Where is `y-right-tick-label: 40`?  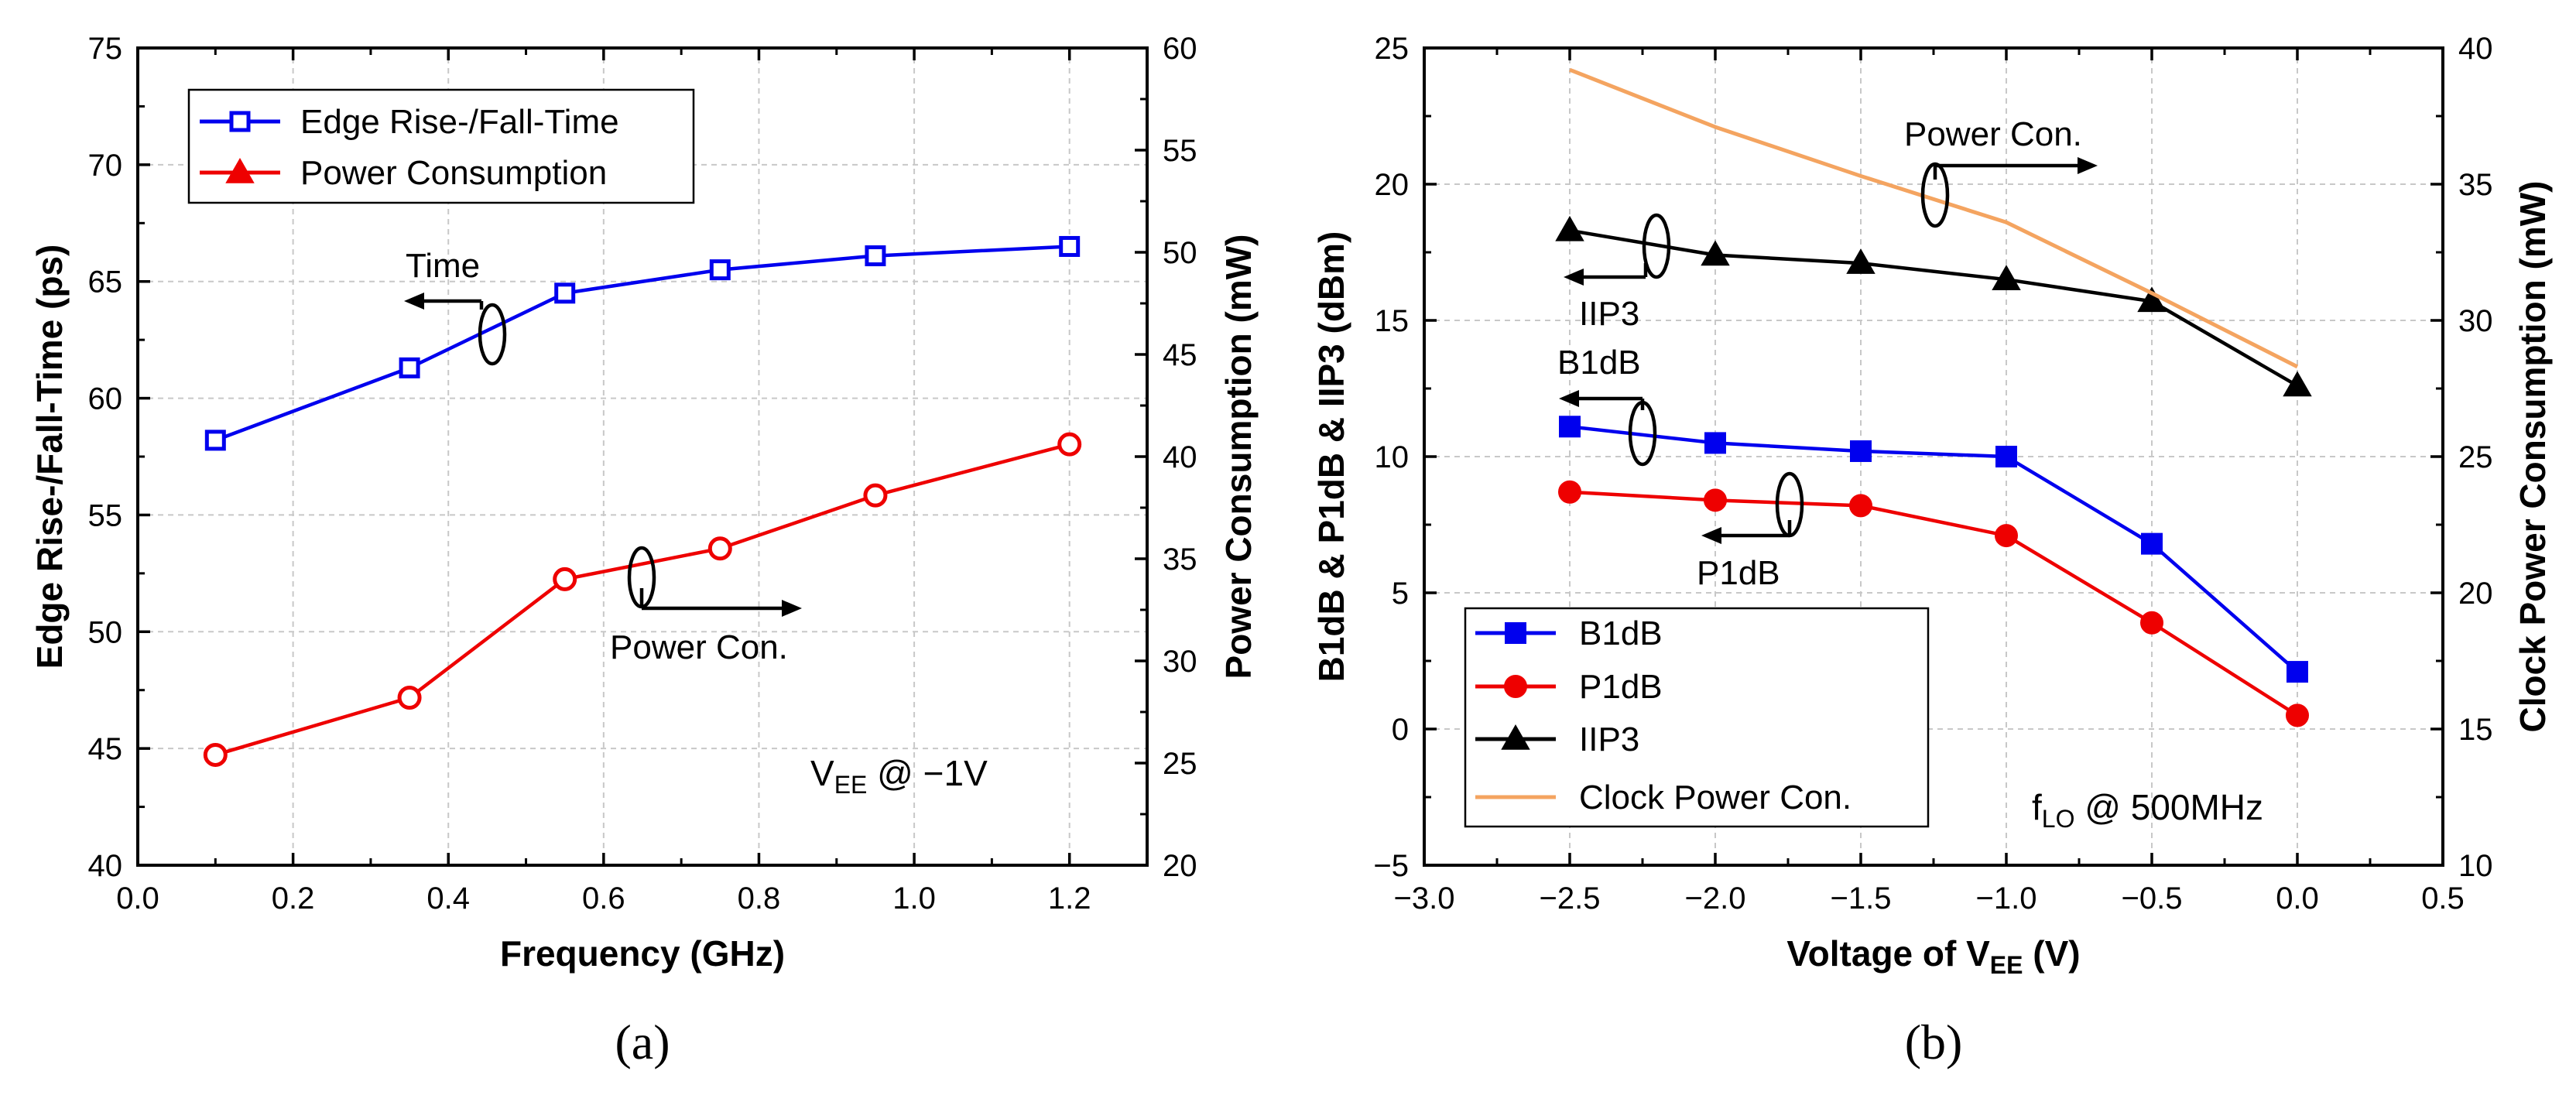
y-right-tick-label: 40 is located at coordinates (2475, 49).